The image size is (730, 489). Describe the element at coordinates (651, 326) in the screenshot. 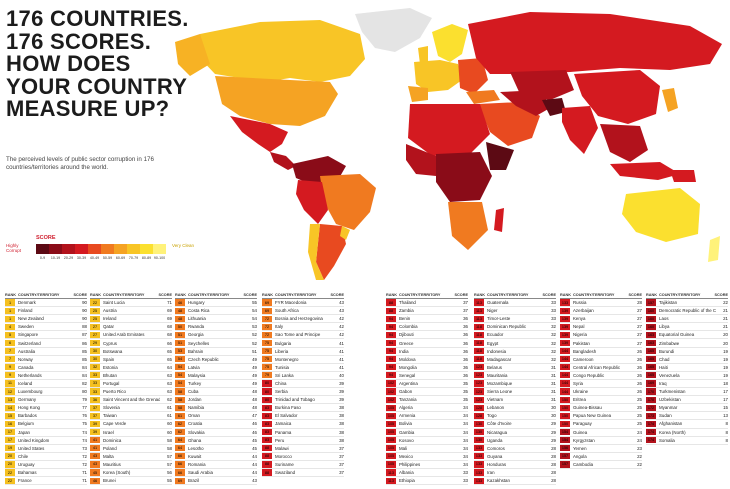

I see `rank-cell: 160` at that location.